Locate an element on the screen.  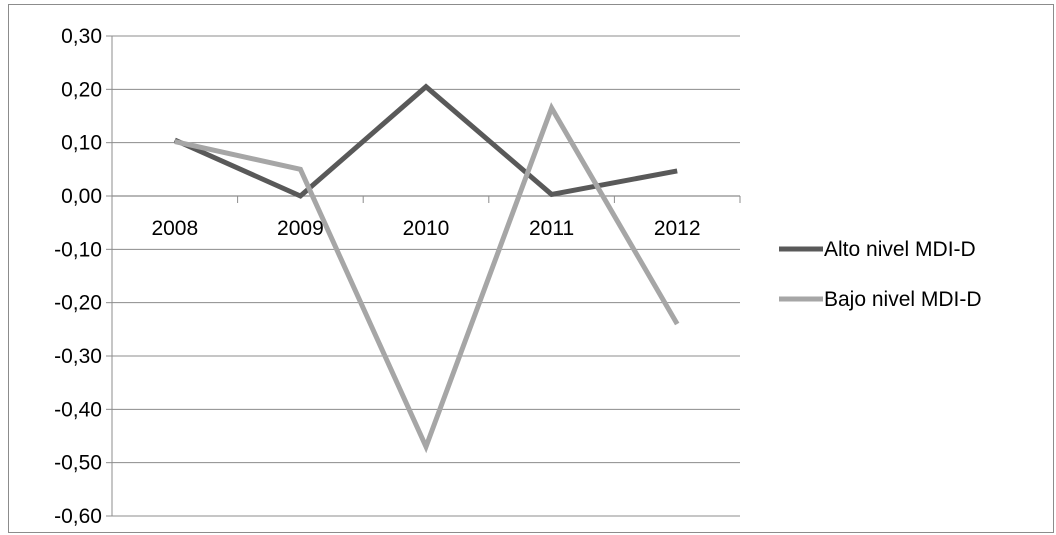
legend: Alto nivel MDI-D Bajo nivel MDI-D is located at coordinates (880, 274).